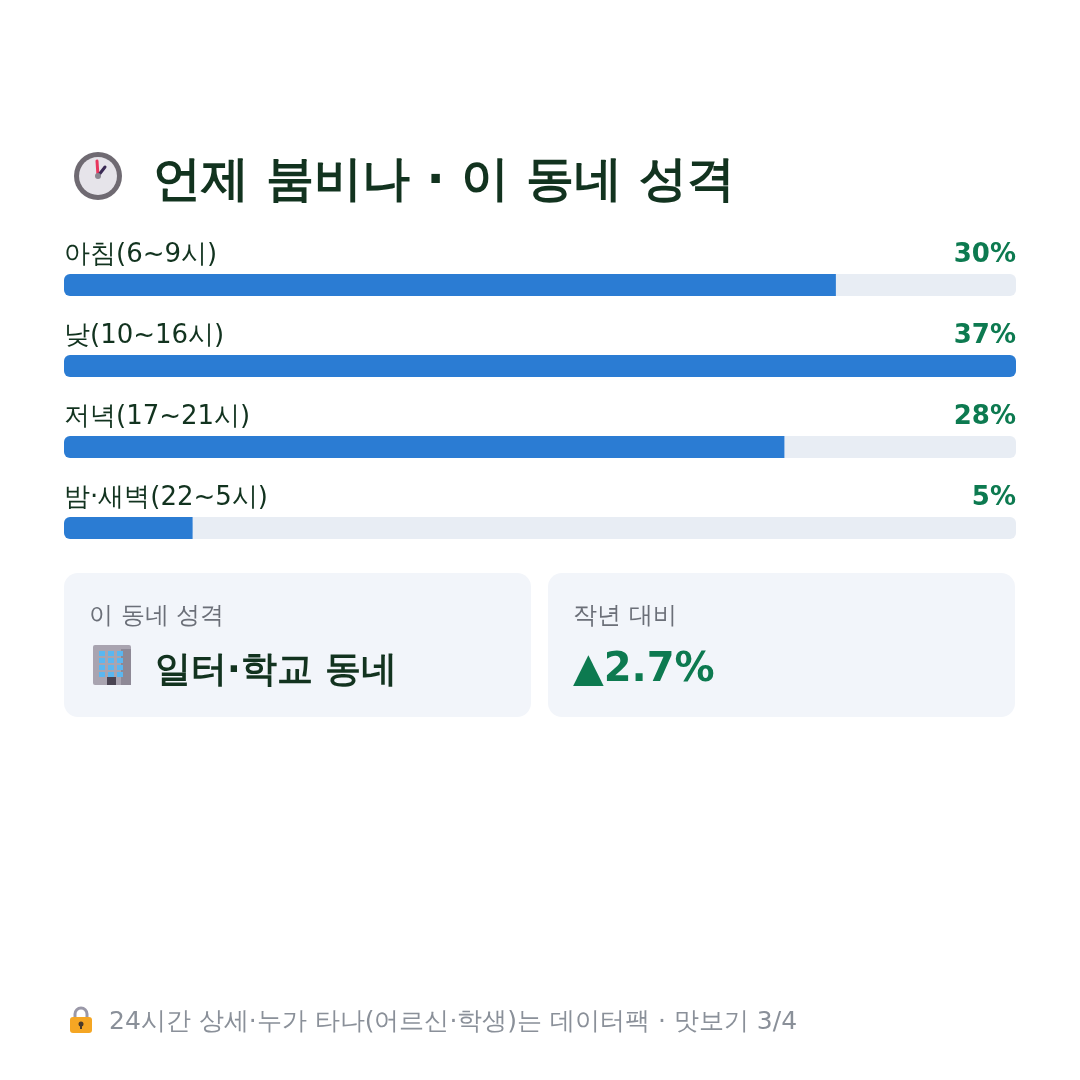 The height and width of the screenshot is (1080, 1080). Describe the element at coordinates (444, 178) in the screenshot. I see `chart-title: 언제 붐비나 · 이 동네 성격` at that location.